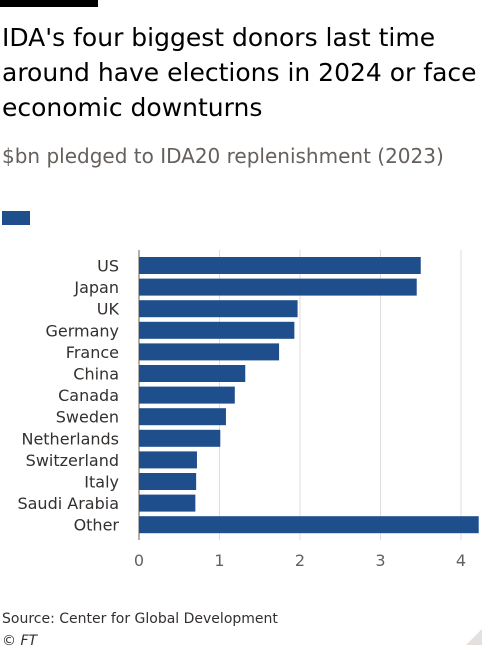 Image resolution: width=490 pixels, height=653 pixels. What do you see at coordinates (70, 438) in the screenshot?
I see `category-label: Netherlands` at bounding box center [70, 438].